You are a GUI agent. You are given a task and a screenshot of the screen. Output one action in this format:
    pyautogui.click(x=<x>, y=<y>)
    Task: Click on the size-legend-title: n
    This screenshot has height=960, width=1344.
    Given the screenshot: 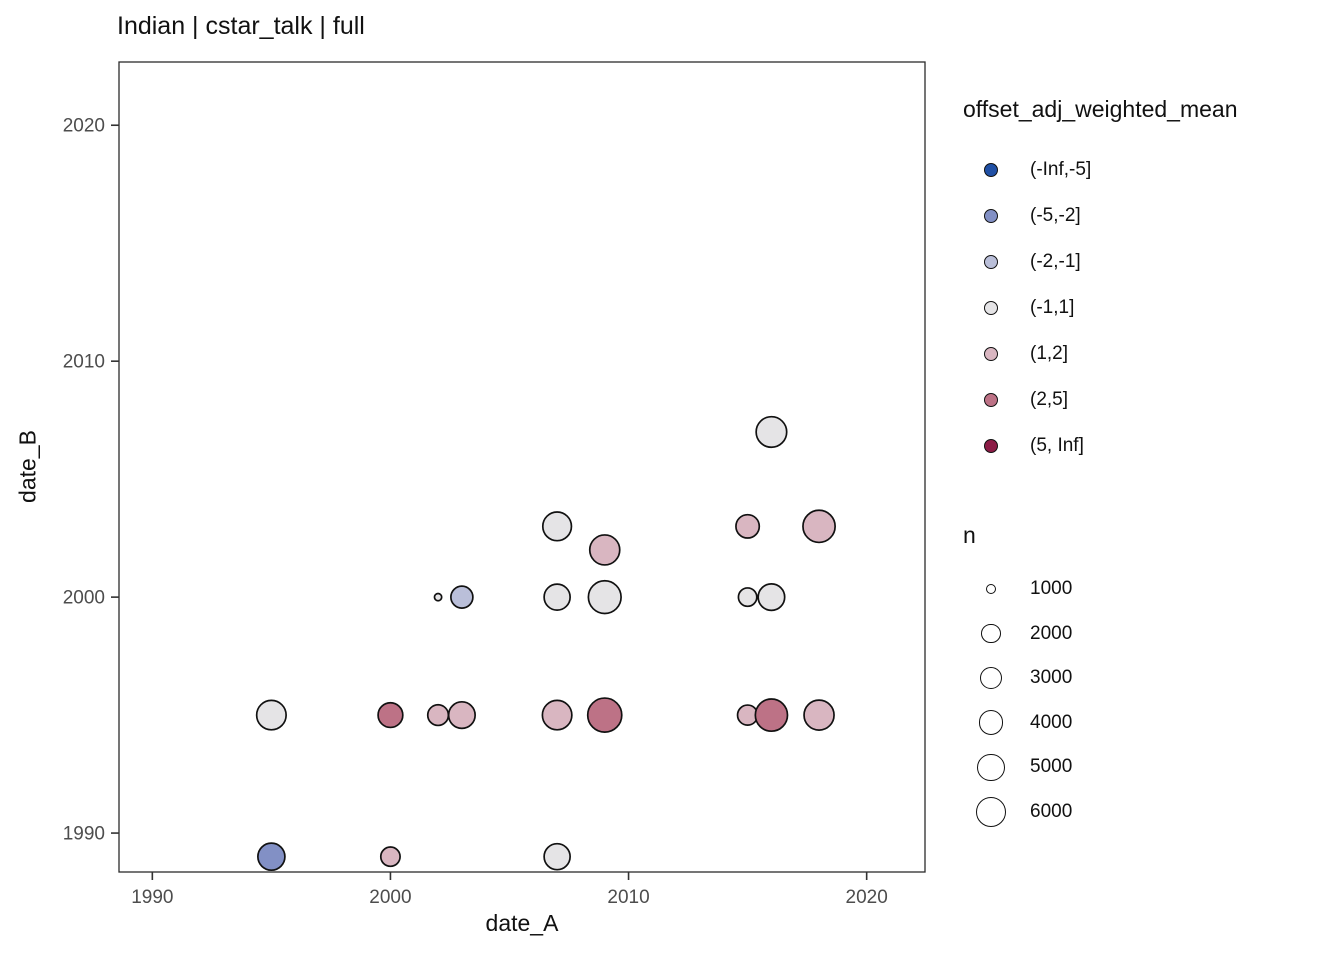 What is the action you would take?
    pyautogui.click(x=969, y=535)
    